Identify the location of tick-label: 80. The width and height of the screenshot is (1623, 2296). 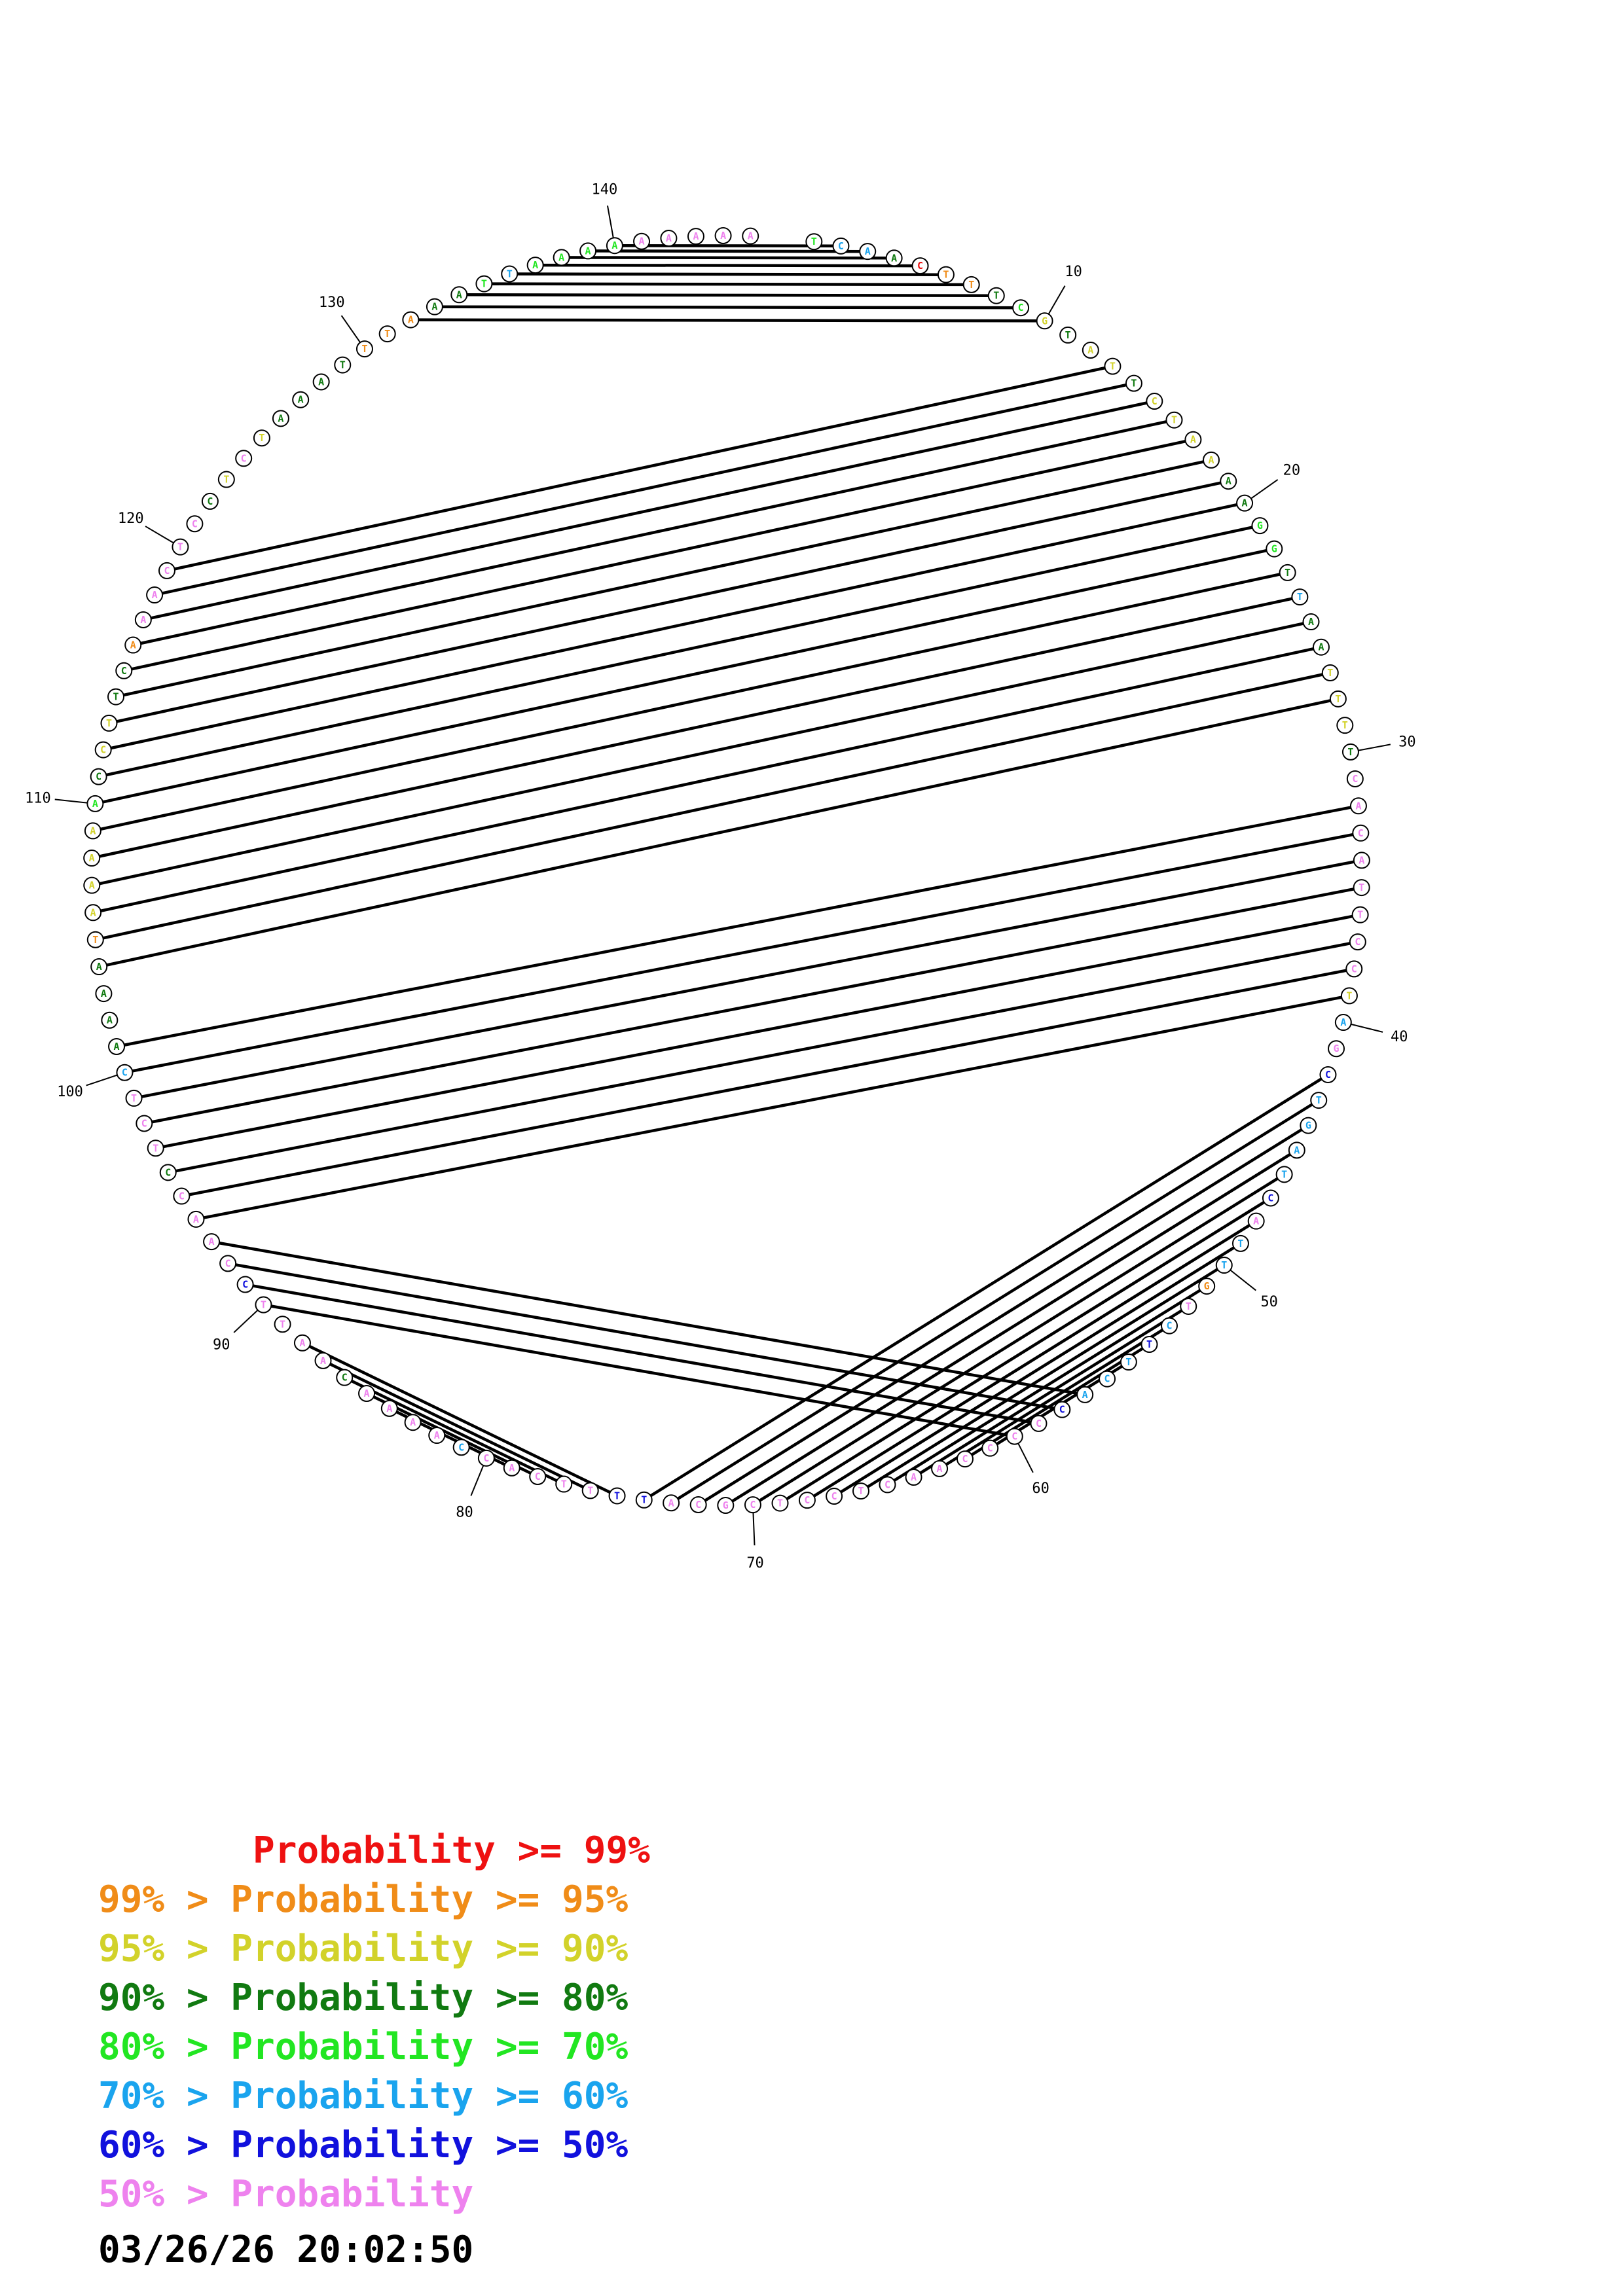
(464, 1512).